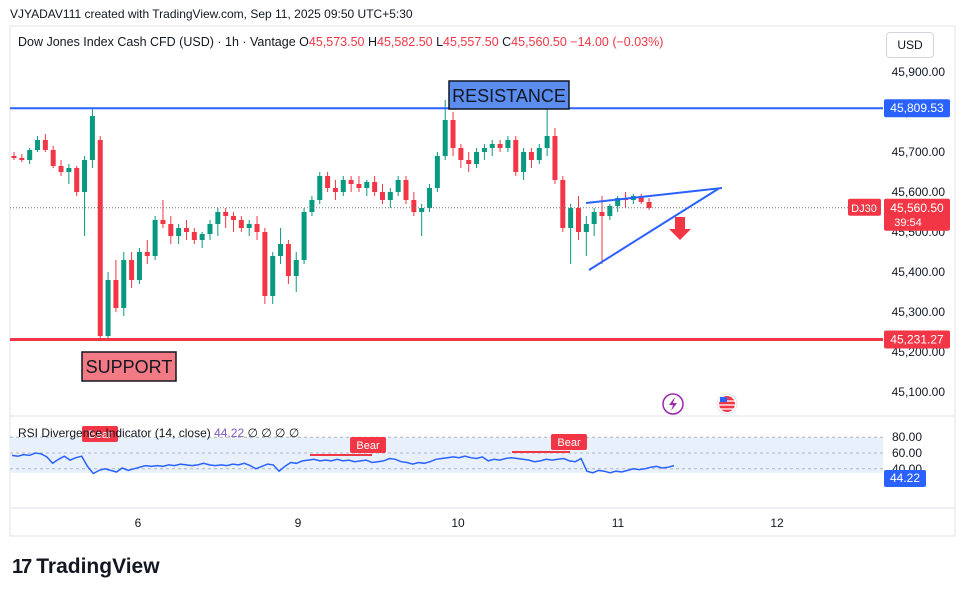 This screenshot has height=597, width=965. I want to click on time-tick-label: 6, so click(138, 523).